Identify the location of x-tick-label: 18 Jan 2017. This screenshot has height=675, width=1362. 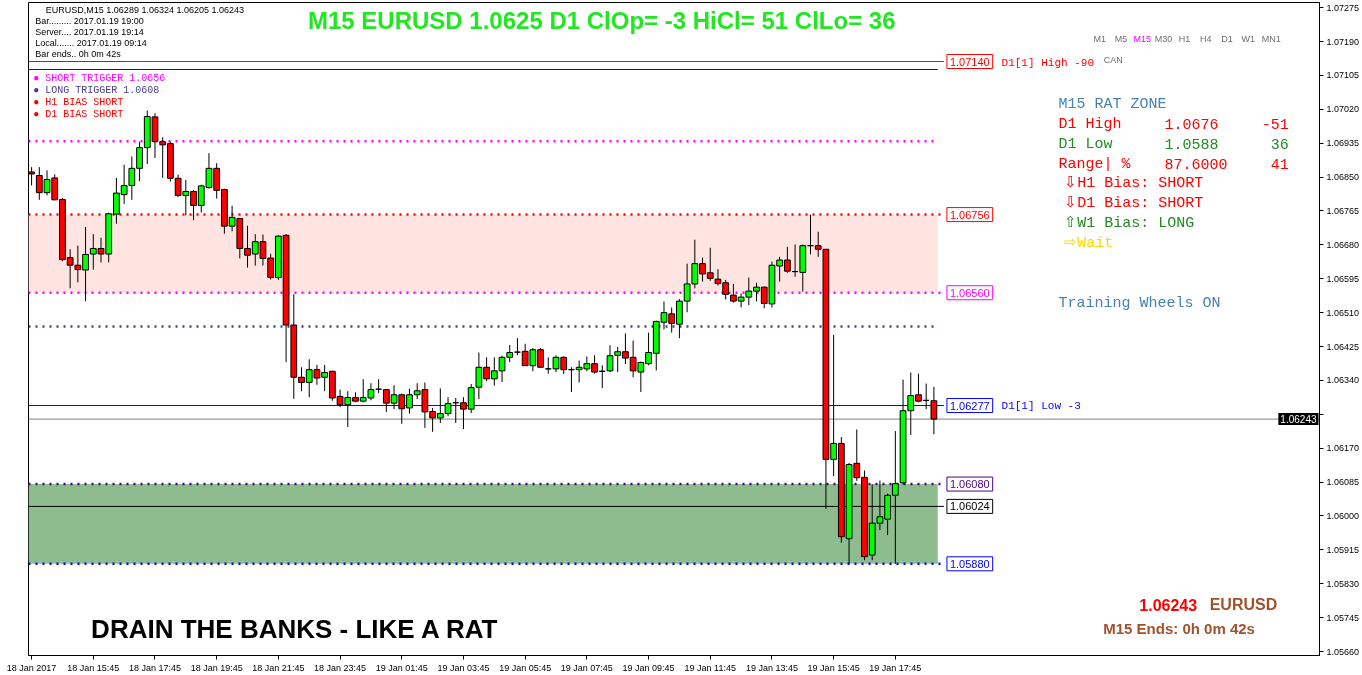
(31, 667).